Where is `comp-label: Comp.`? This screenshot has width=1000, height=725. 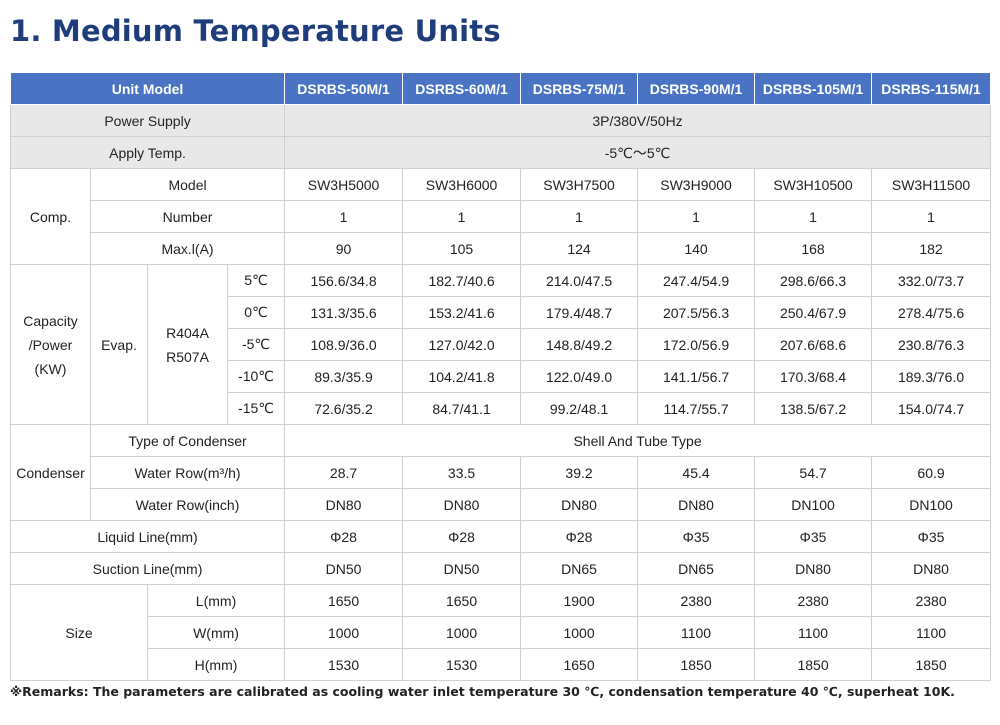
comp-label: Comp. is located at coordinates (50, 216).